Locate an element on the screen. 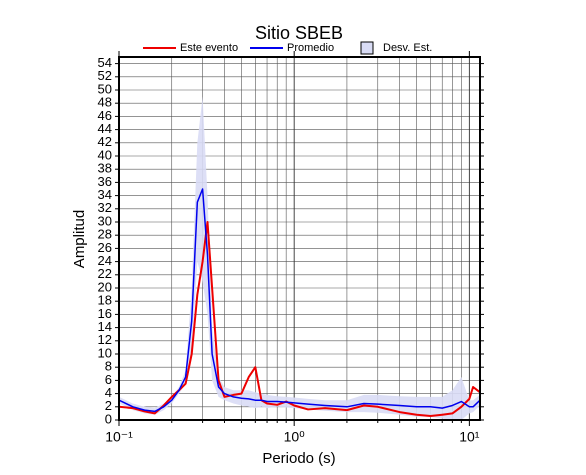 This screenshot has height=475, width=586. y-tick-label: 40 is located at coordinates (105, 154).